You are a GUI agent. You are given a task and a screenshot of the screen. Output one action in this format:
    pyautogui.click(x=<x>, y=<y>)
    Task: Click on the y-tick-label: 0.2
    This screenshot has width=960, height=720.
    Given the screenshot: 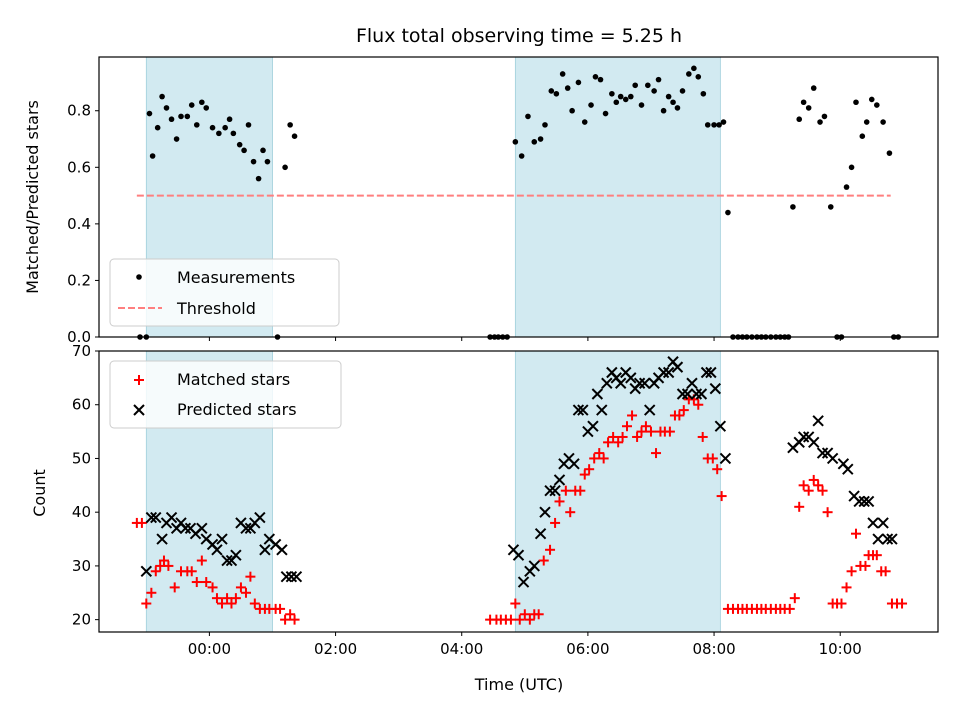 What is the action you would take?
    pyautogui.click(x=79, y=280)
    